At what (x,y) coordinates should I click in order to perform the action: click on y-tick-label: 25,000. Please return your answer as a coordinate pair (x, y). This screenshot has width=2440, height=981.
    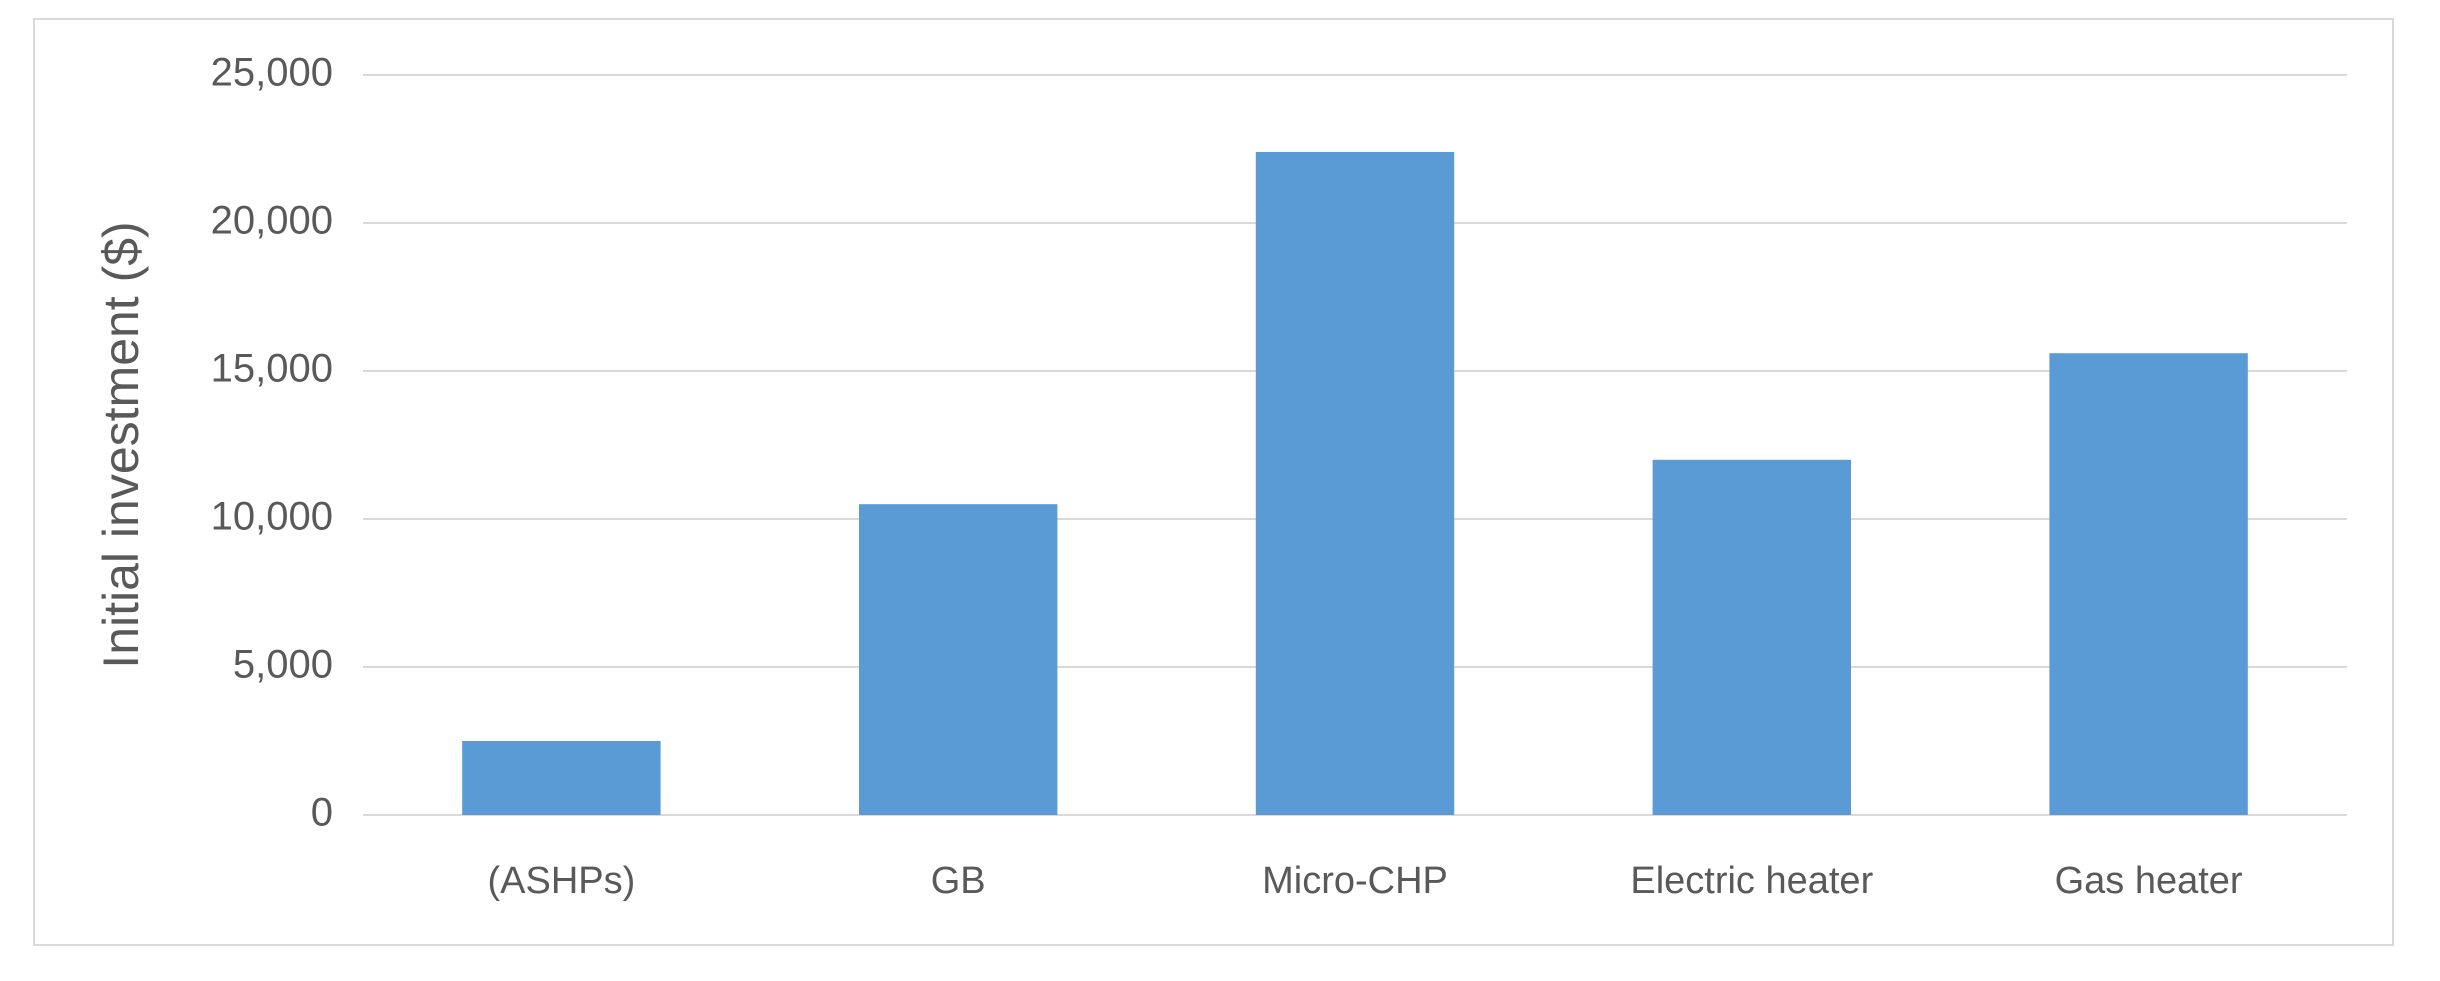
    Looking at the image, I should click on (272, 73).